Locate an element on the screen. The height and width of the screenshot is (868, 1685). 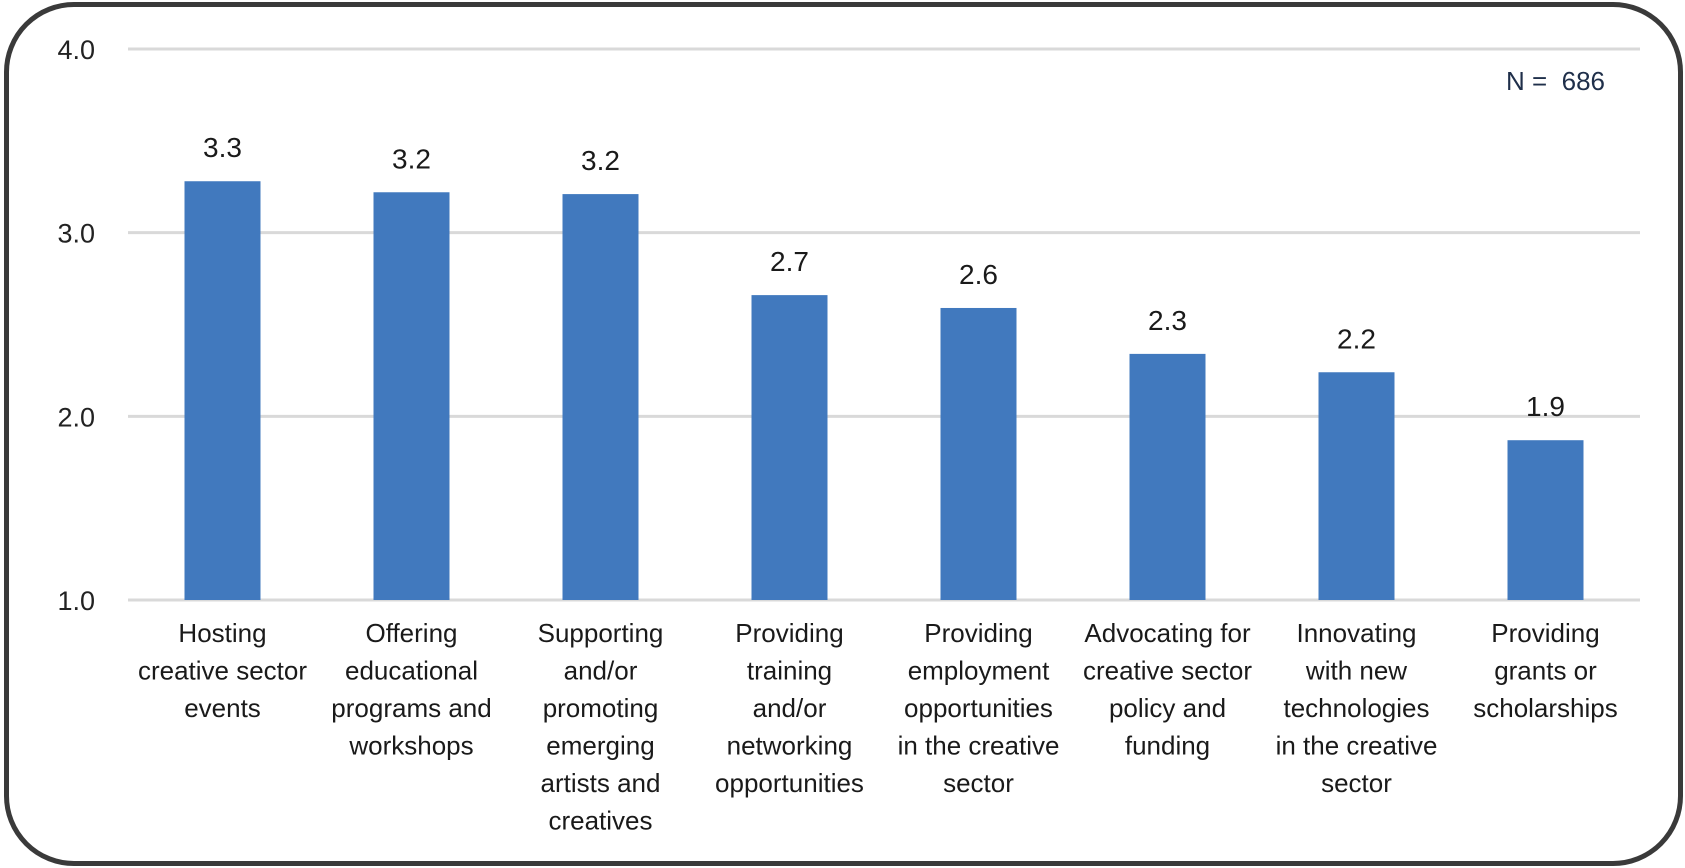
category-label-line: grants or is located at coordinates (1545, 671).